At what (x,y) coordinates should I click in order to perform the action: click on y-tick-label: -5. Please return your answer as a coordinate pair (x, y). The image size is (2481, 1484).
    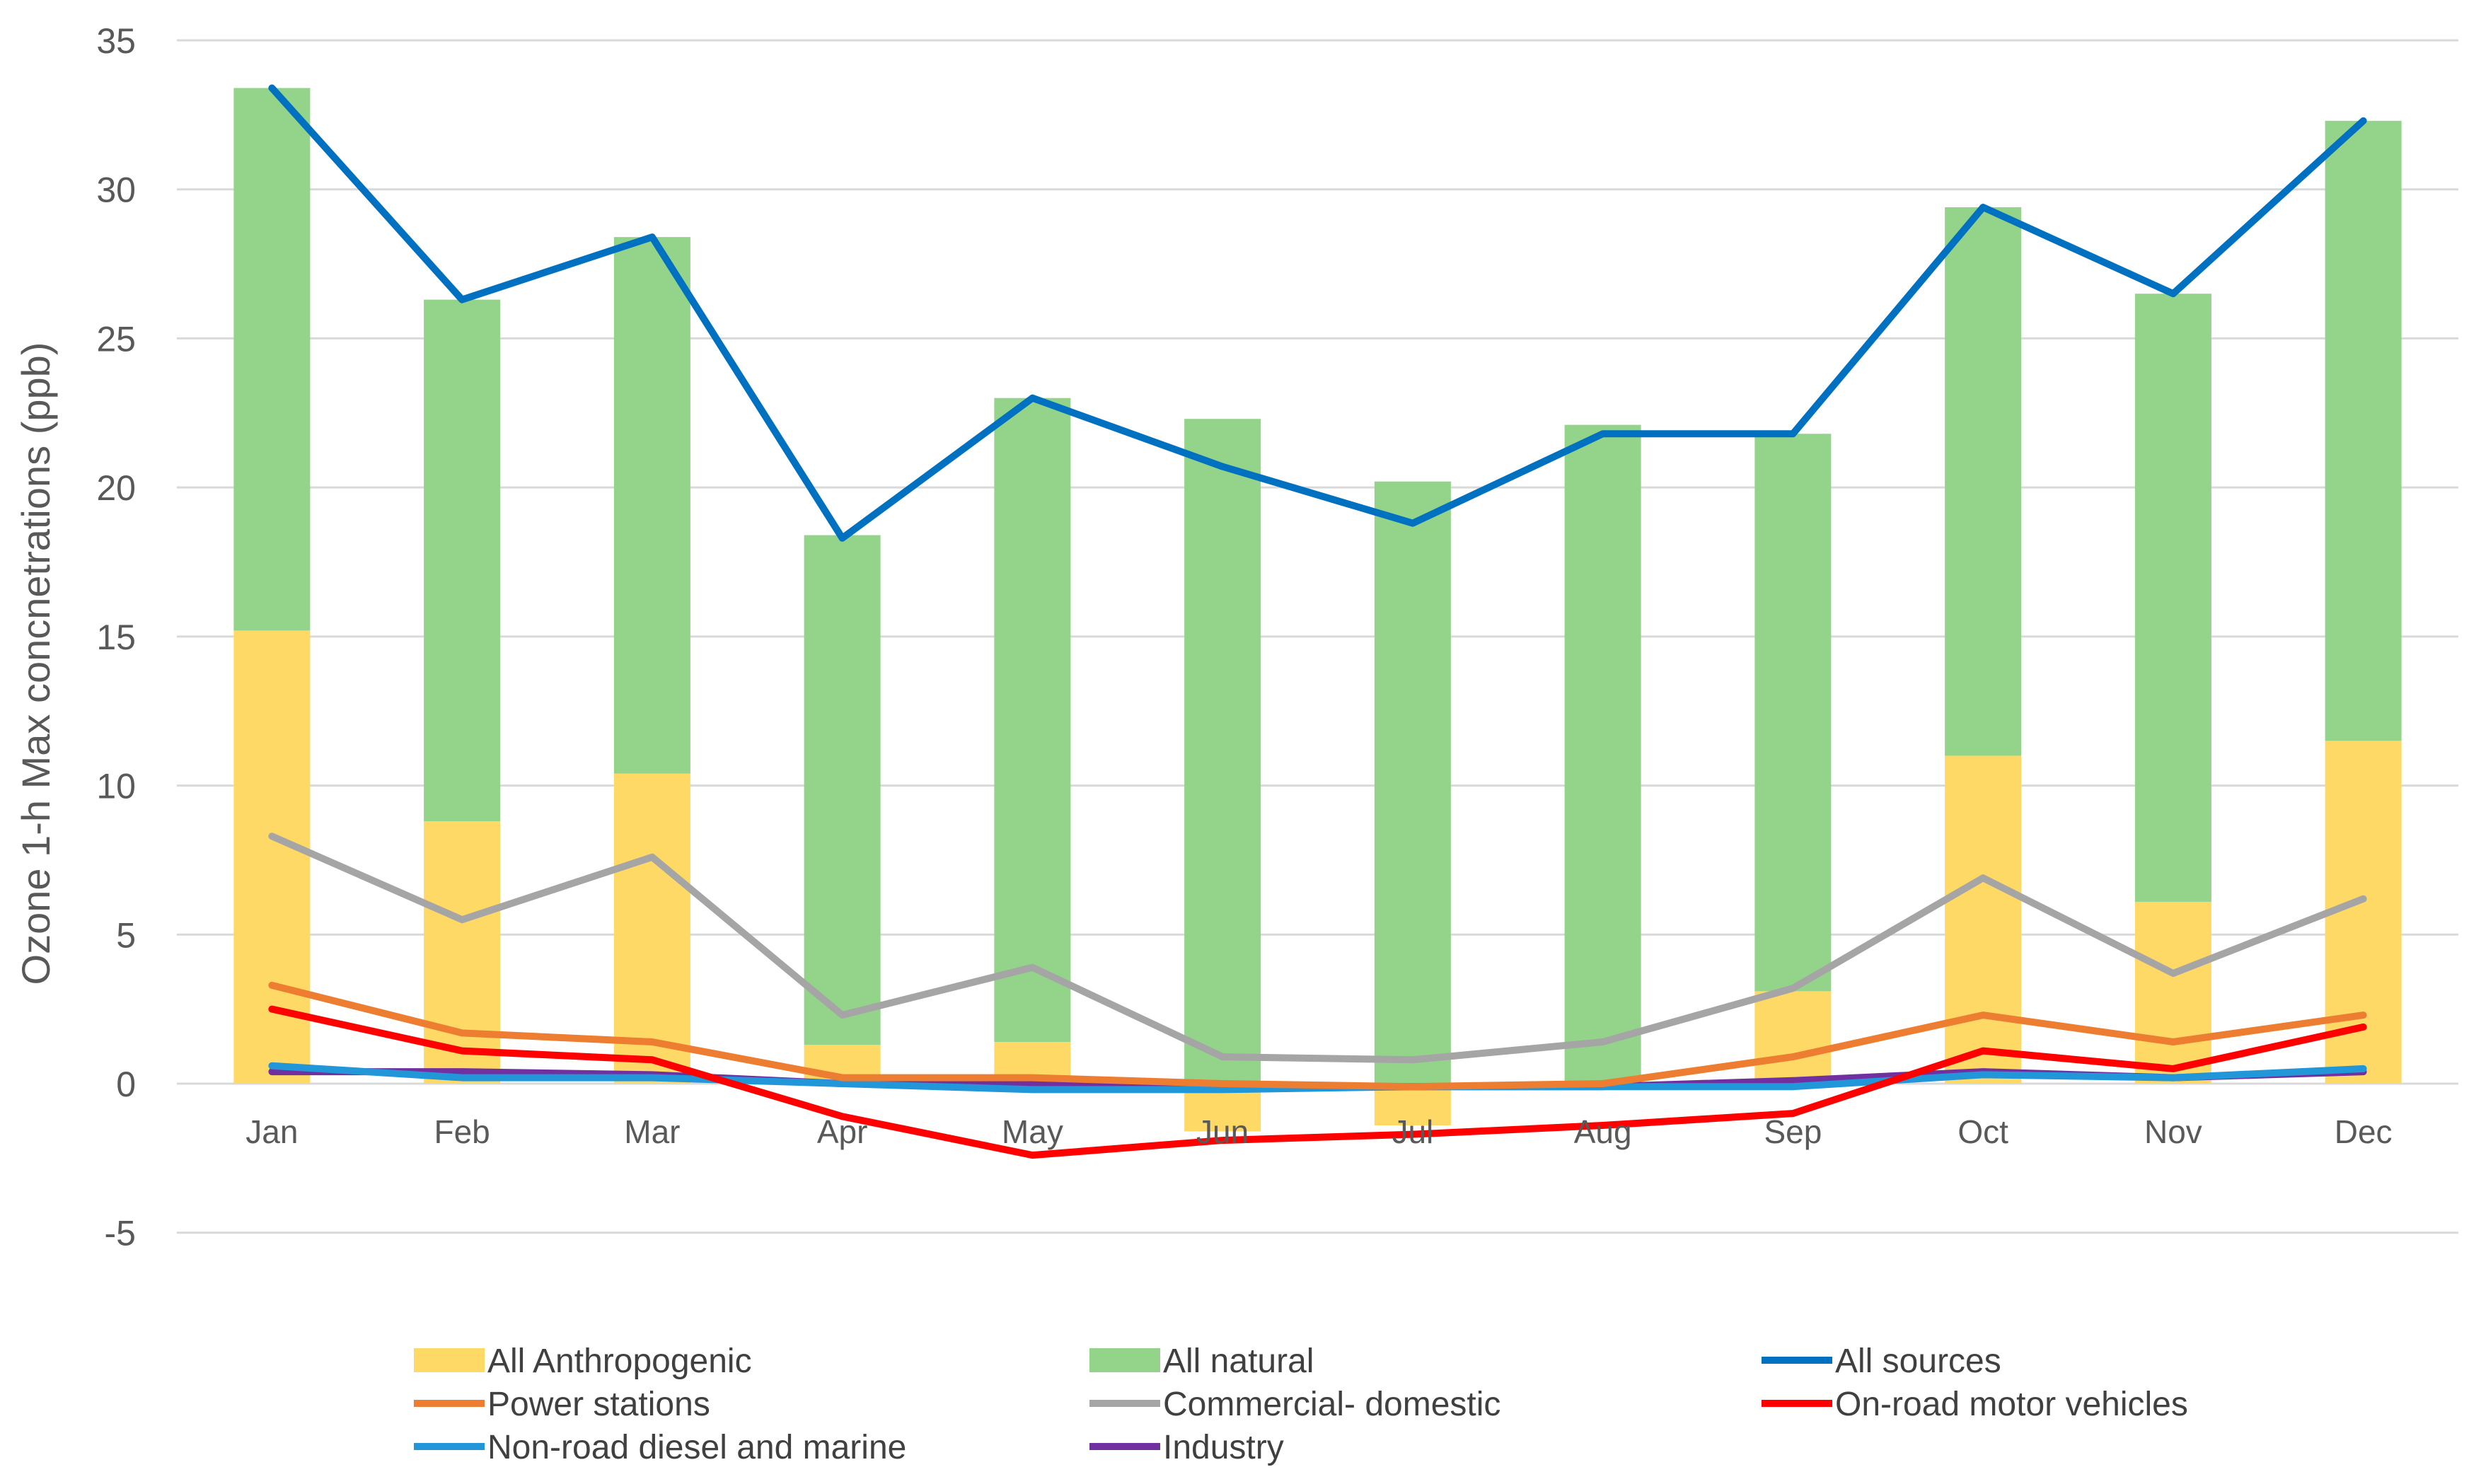
    Looking at the image, I should click on (121, 1233).